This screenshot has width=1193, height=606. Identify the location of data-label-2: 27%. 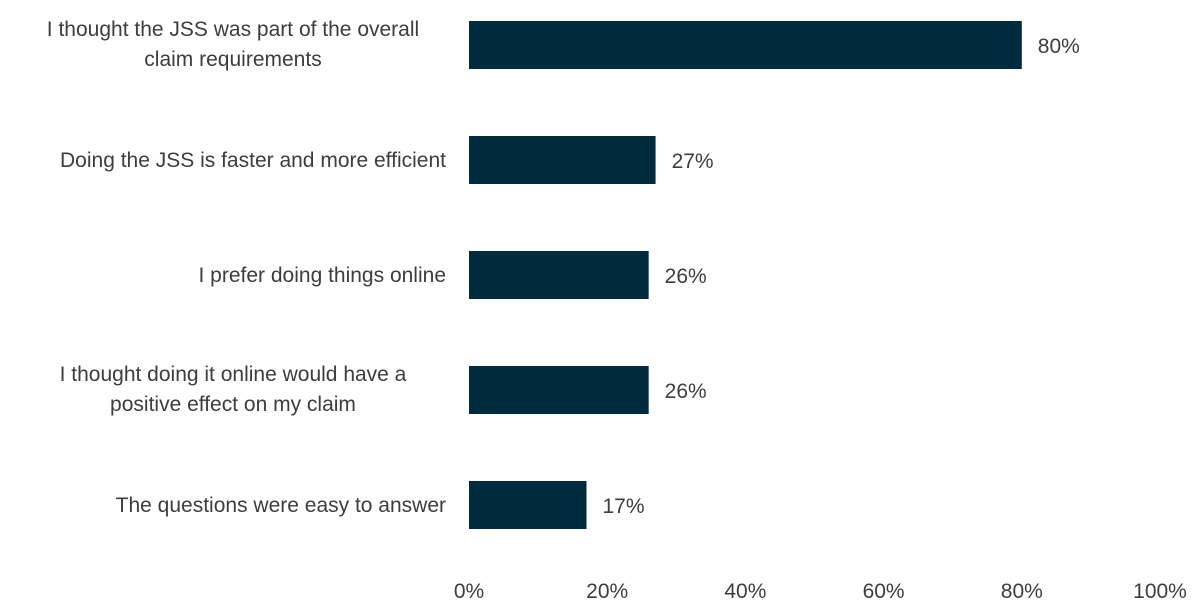
(693, 161).